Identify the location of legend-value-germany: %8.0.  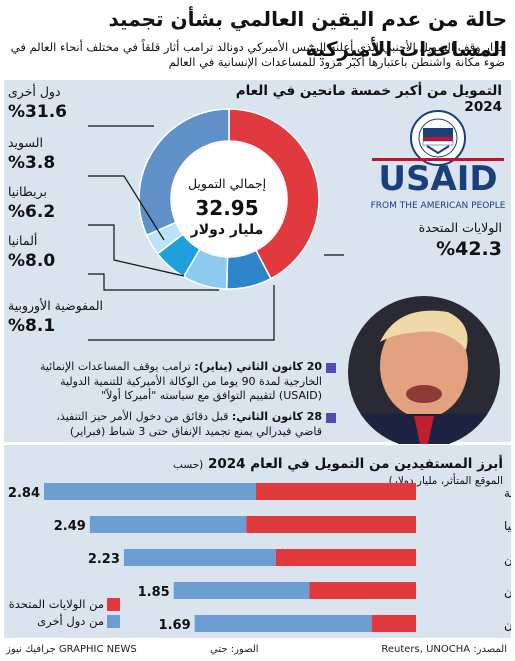
(32, 261).